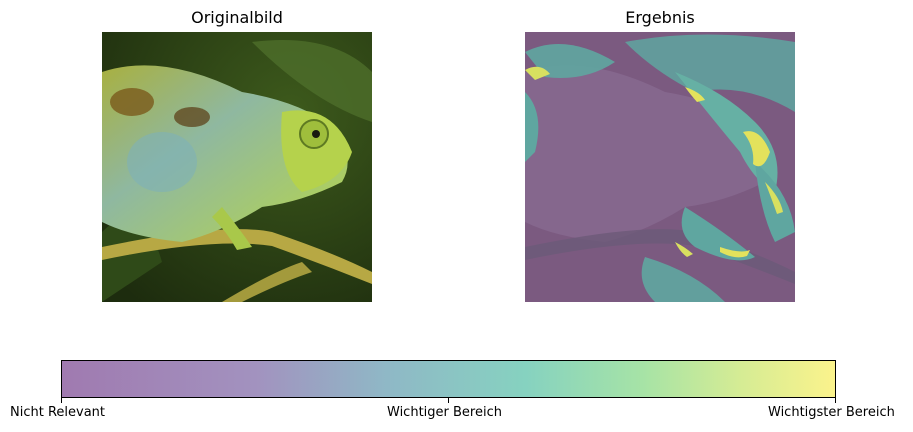 Image resolution: width=913 pixels, height=432 pixels. I want to click on colorbar, so click(448, 379).